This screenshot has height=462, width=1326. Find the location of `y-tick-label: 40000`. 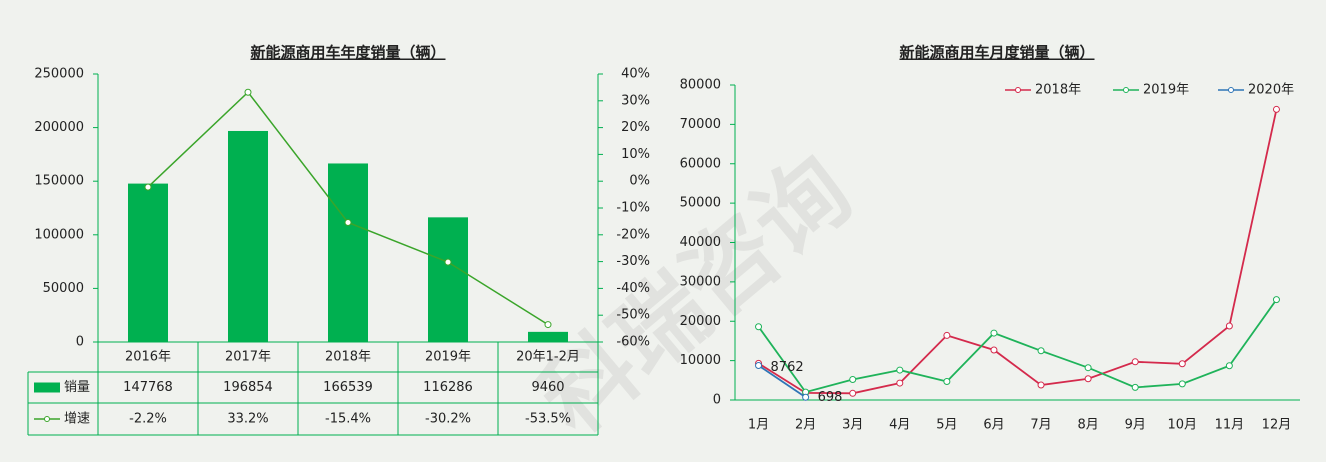

y-tick-label: 40000 is located at coordinates (700, 242).